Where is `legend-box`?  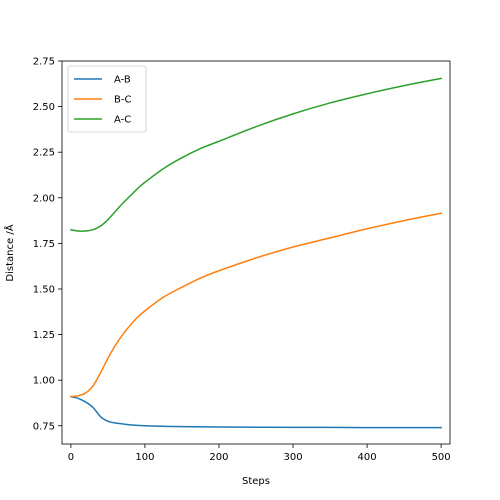
legend-box is located at coordinates (107, 99).